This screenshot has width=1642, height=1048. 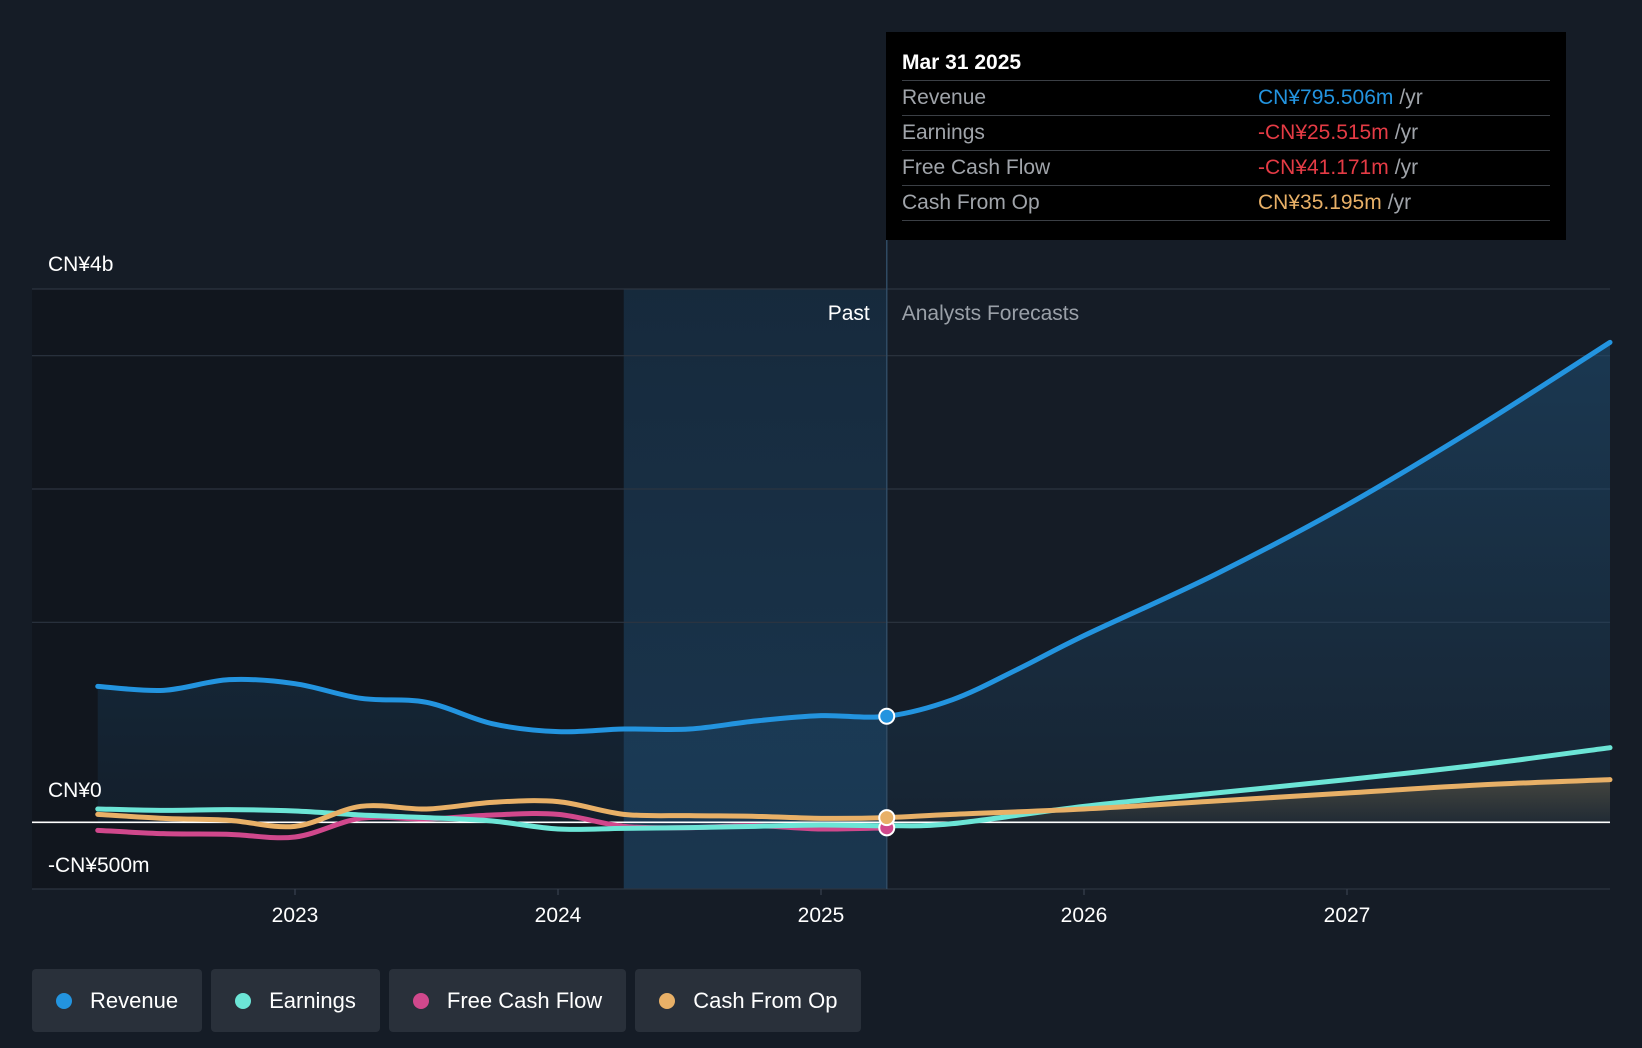 What do you see at coordinates (1323, 132) in the screenshot?
I see `tooltip-value: -CN¥25.515m` at bounding box center [1323, 132].